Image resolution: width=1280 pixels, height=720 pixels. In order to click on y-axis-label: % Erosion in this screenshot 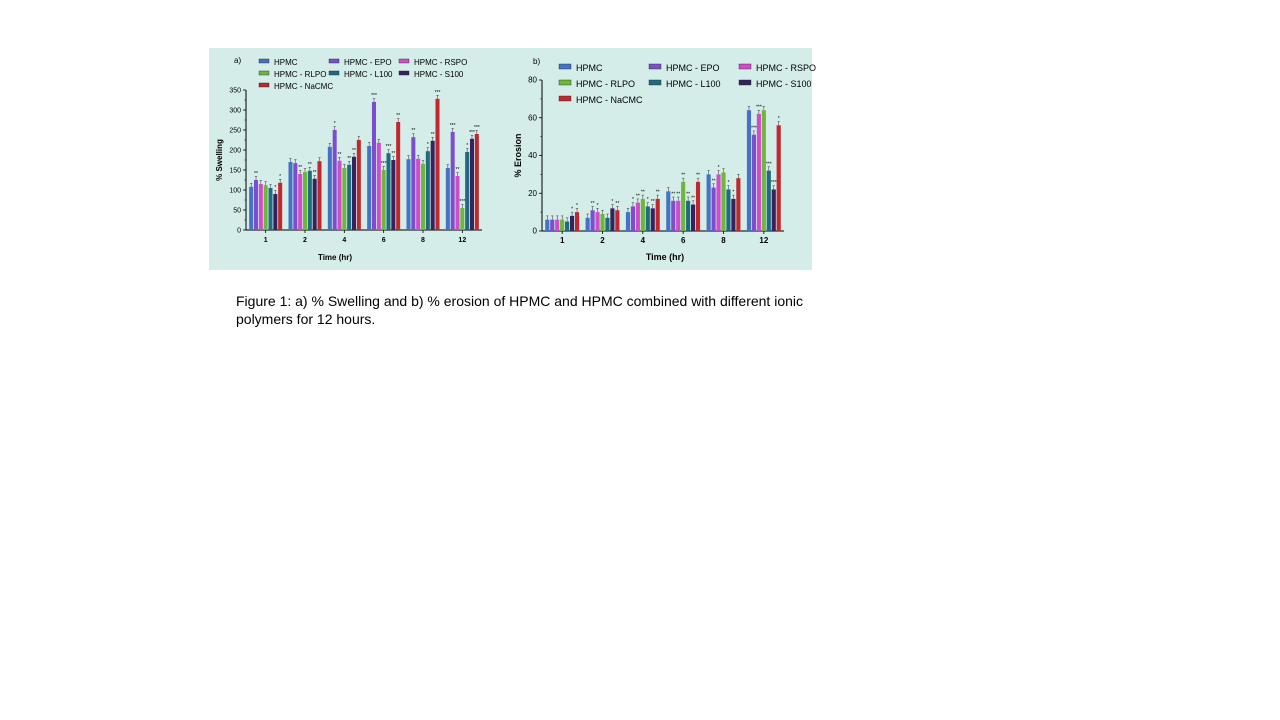, I will do `click(518, 155)`.